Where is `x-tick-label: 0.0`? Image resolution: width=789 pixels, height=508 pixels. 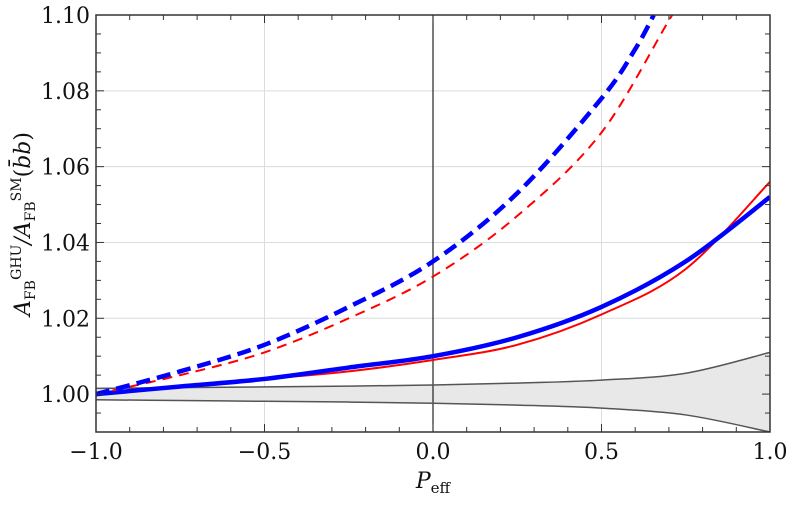
x-tick-label: 0.0 is located at coordinates (433, 452).